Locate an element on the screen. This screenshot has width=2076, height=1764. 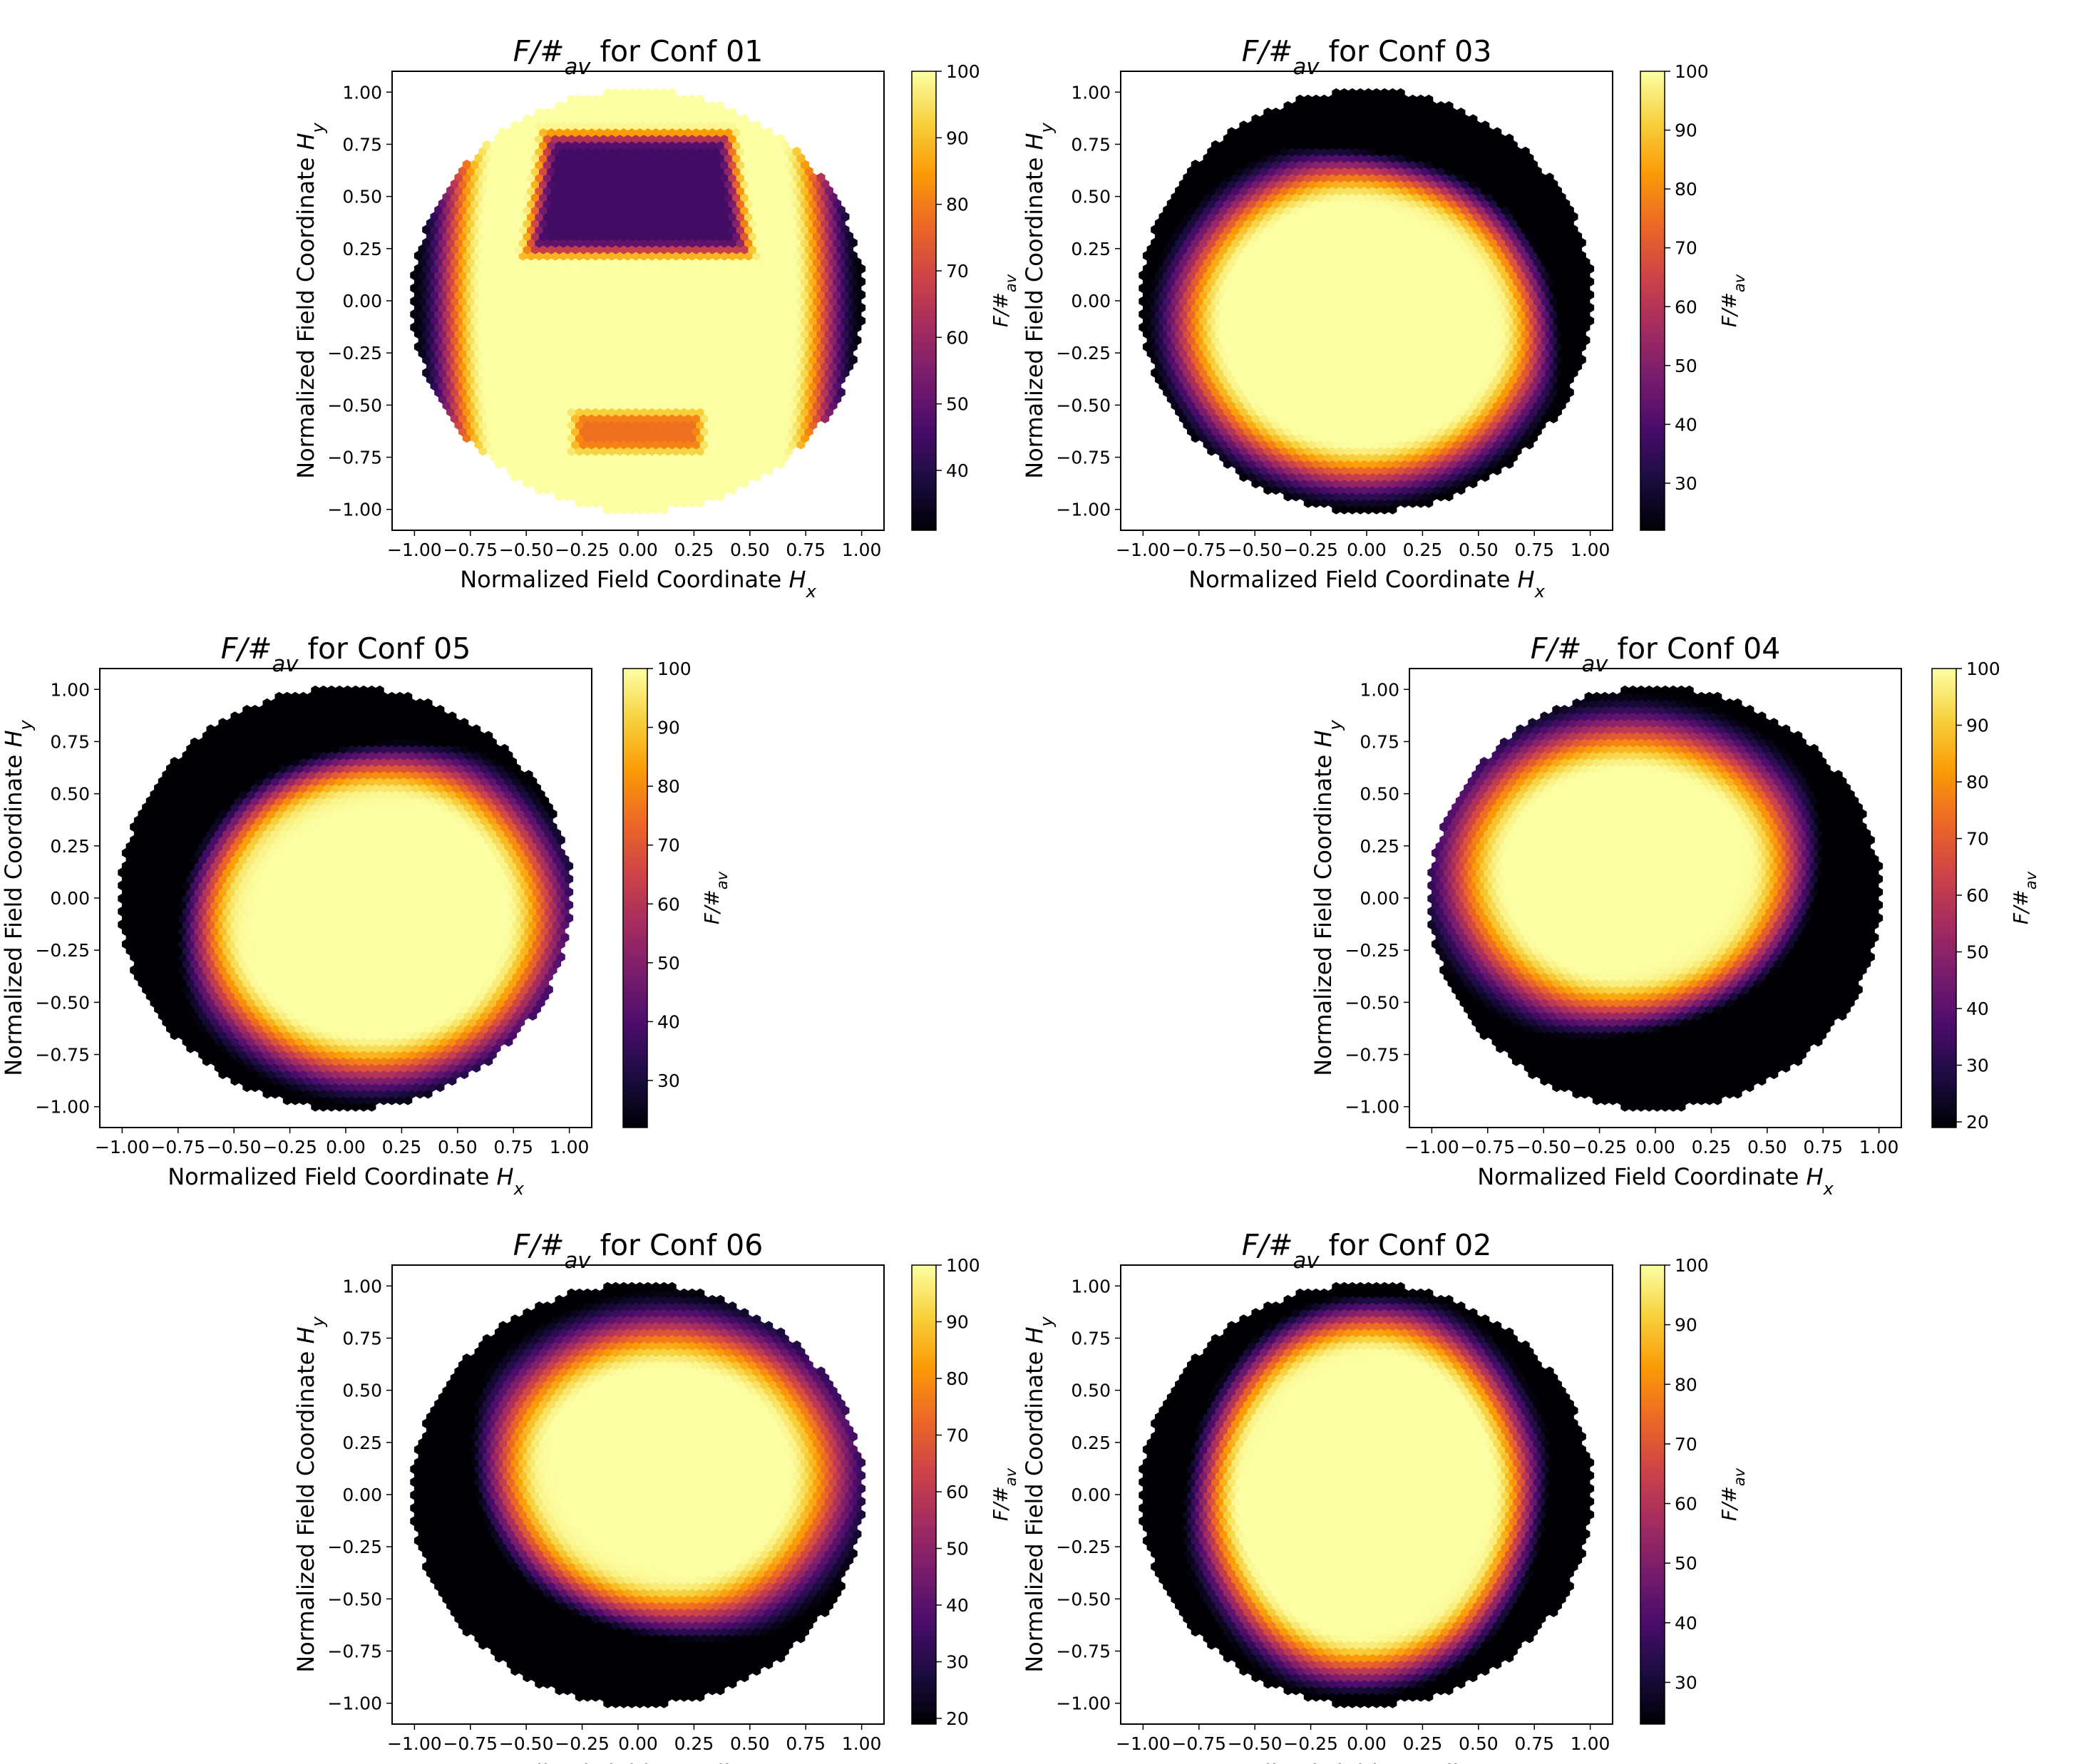
colorbar-label: F/#av is located at coordinates (1004, 300).